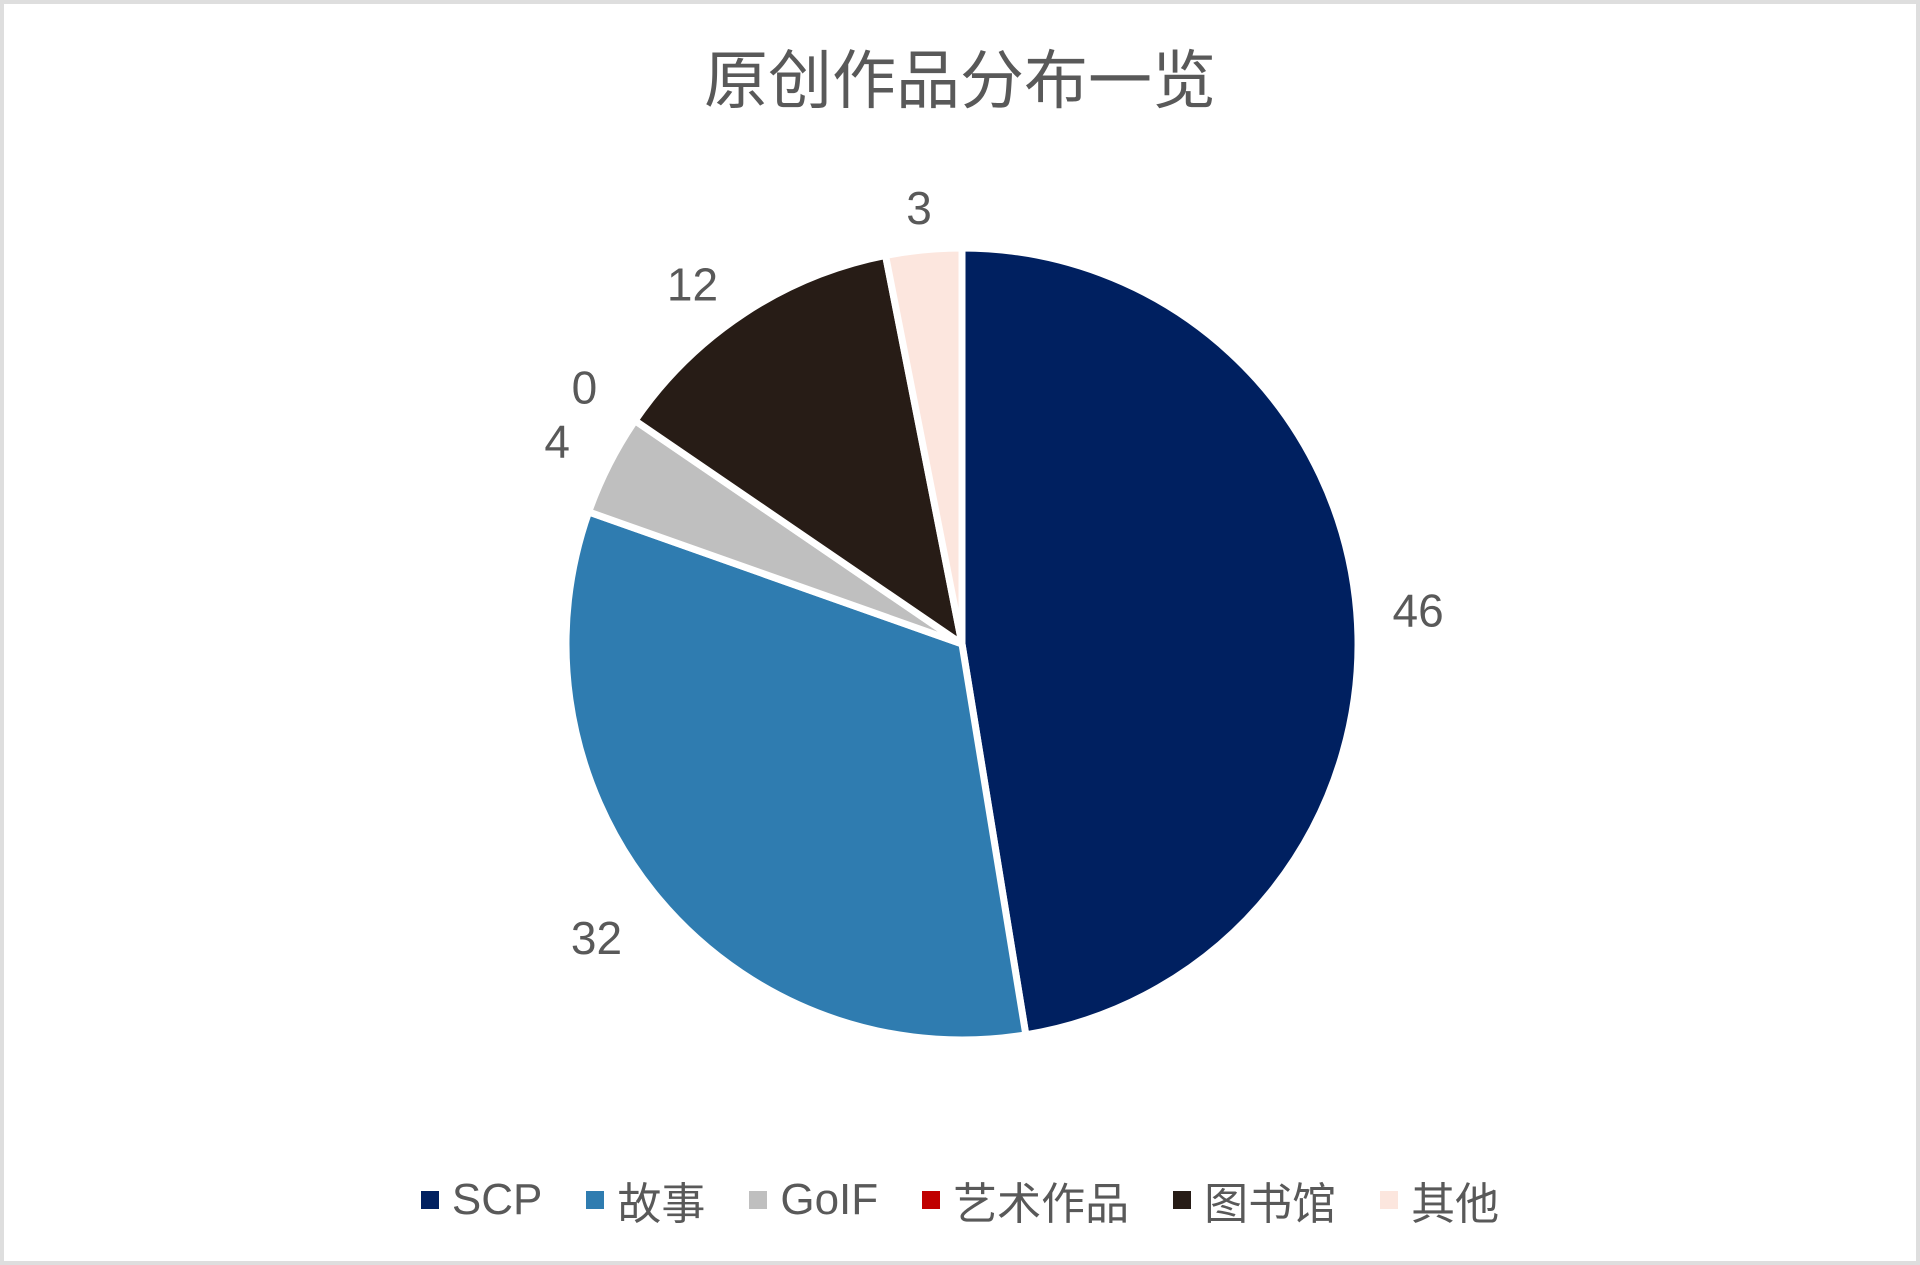  Describe the element at coordinates (1270, 1204) in the screenshot. I see `legend-label-4: 图书馆` at that location.